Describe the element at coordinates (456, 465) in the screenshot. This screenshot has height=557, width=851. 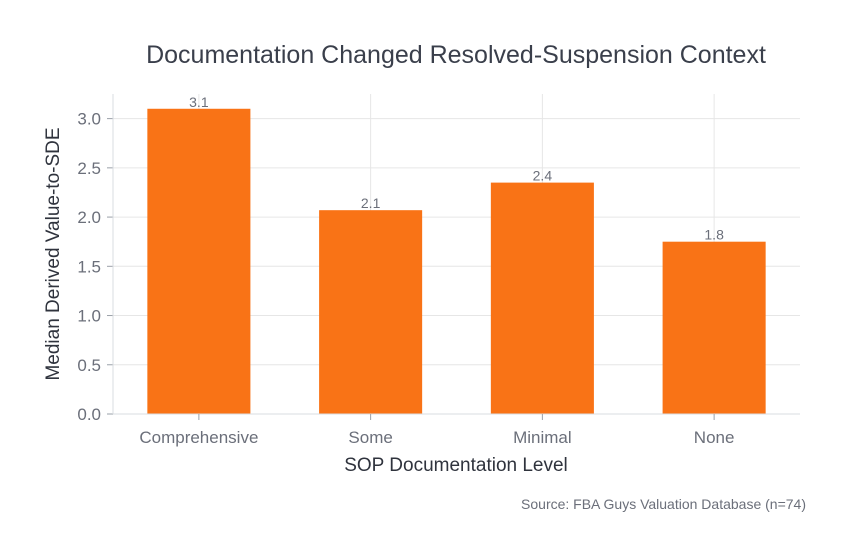
I see `x-axis-label: SOP Documentation Level` at that location.